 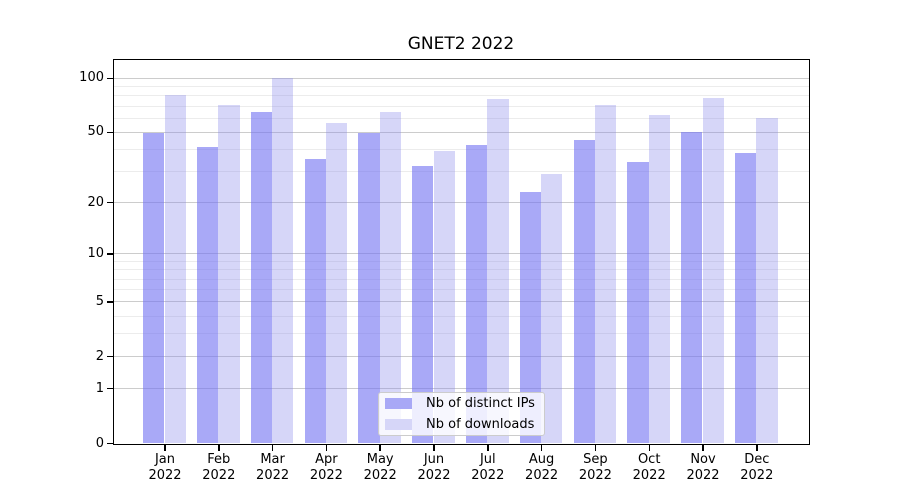 What do you see at coordinates (219, 447) in the screenshot?
I see `x-tick-feb` at bounding box center [219, 447].